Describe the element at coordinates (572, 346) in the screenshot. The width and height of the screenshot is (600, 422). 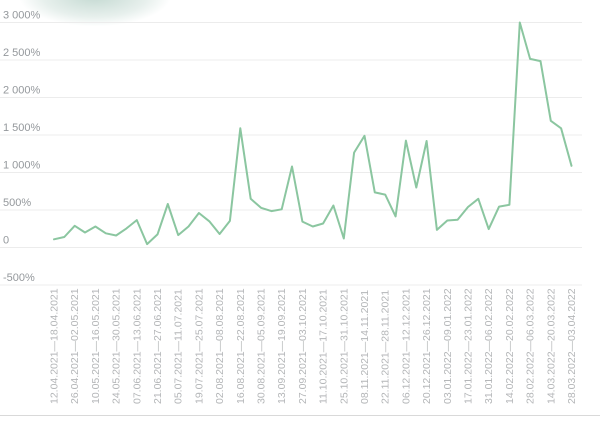
I see `x-tick-label: 28.03.2022—03.04.2022` at that location.